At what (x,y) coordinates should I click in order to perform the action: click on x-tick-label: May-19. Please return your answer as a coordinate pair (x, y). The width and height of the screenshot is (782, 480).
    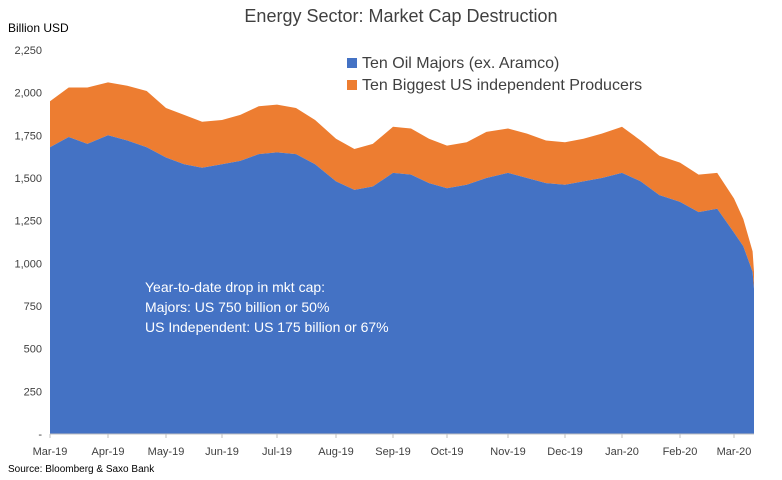
    Looking at the image, I should click on (166, 452).